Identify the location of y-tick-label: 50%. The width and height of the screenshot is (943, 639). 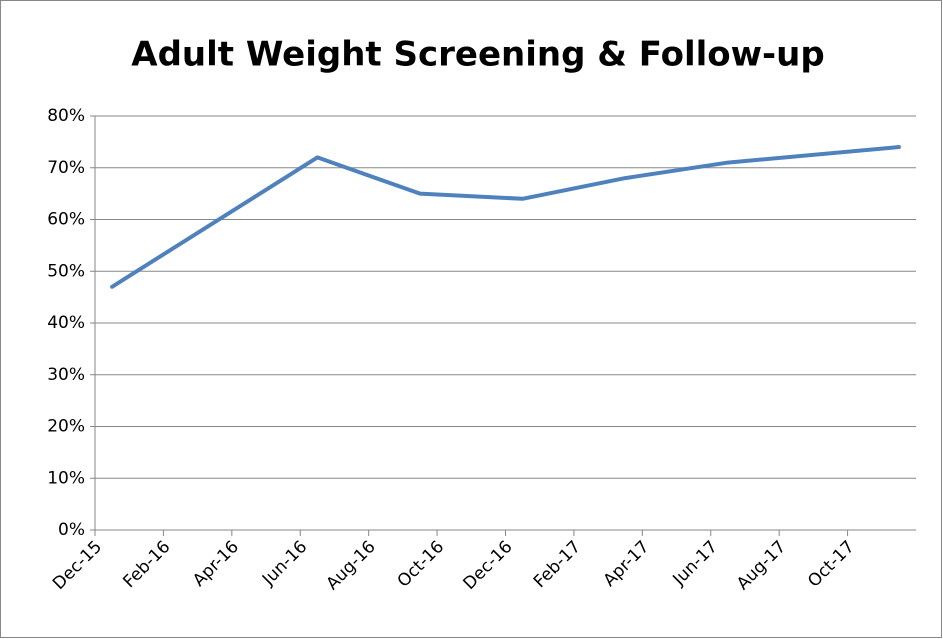
(66, 271).